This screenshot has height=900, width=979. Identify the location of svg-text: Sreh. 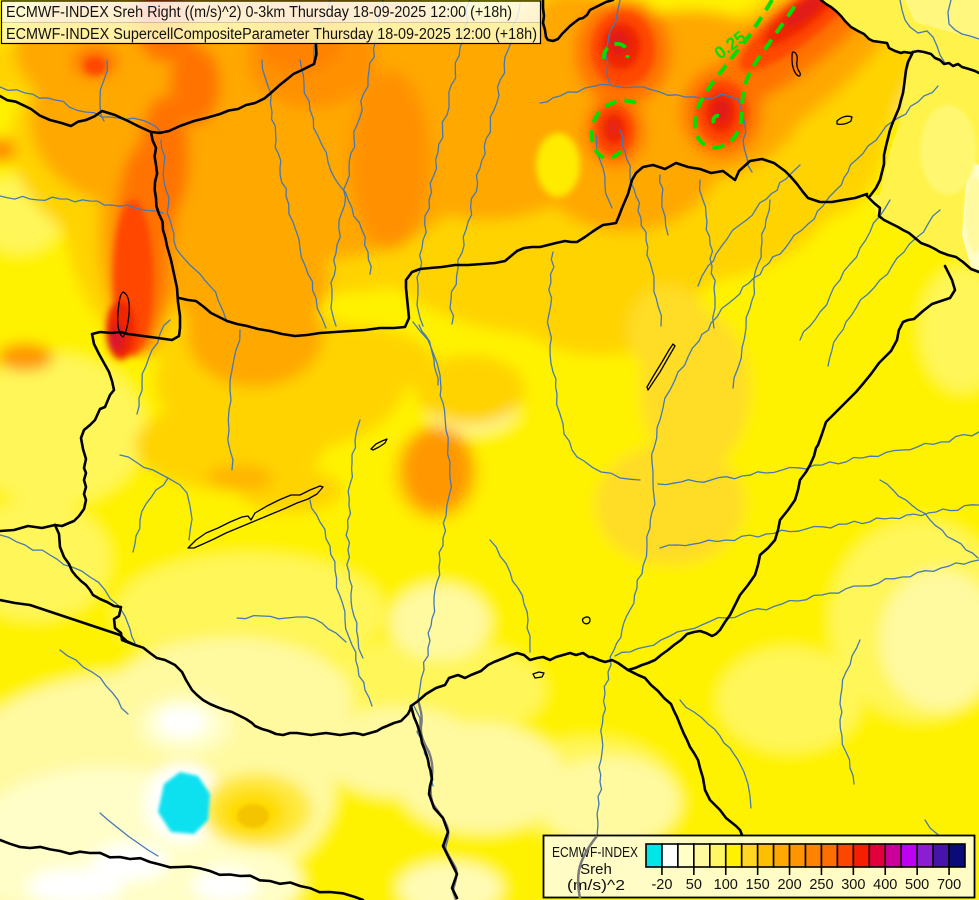
(596, 869).